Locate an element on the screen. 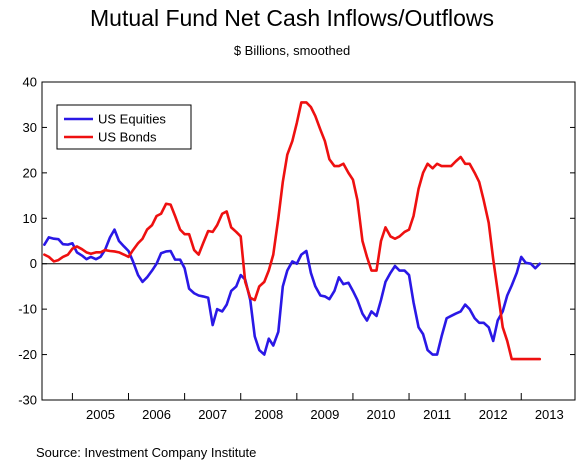 Image resolution: width=584 pixels, height=466 pixels. x-tick-label: 2009 is located at coordinates (324, 414).